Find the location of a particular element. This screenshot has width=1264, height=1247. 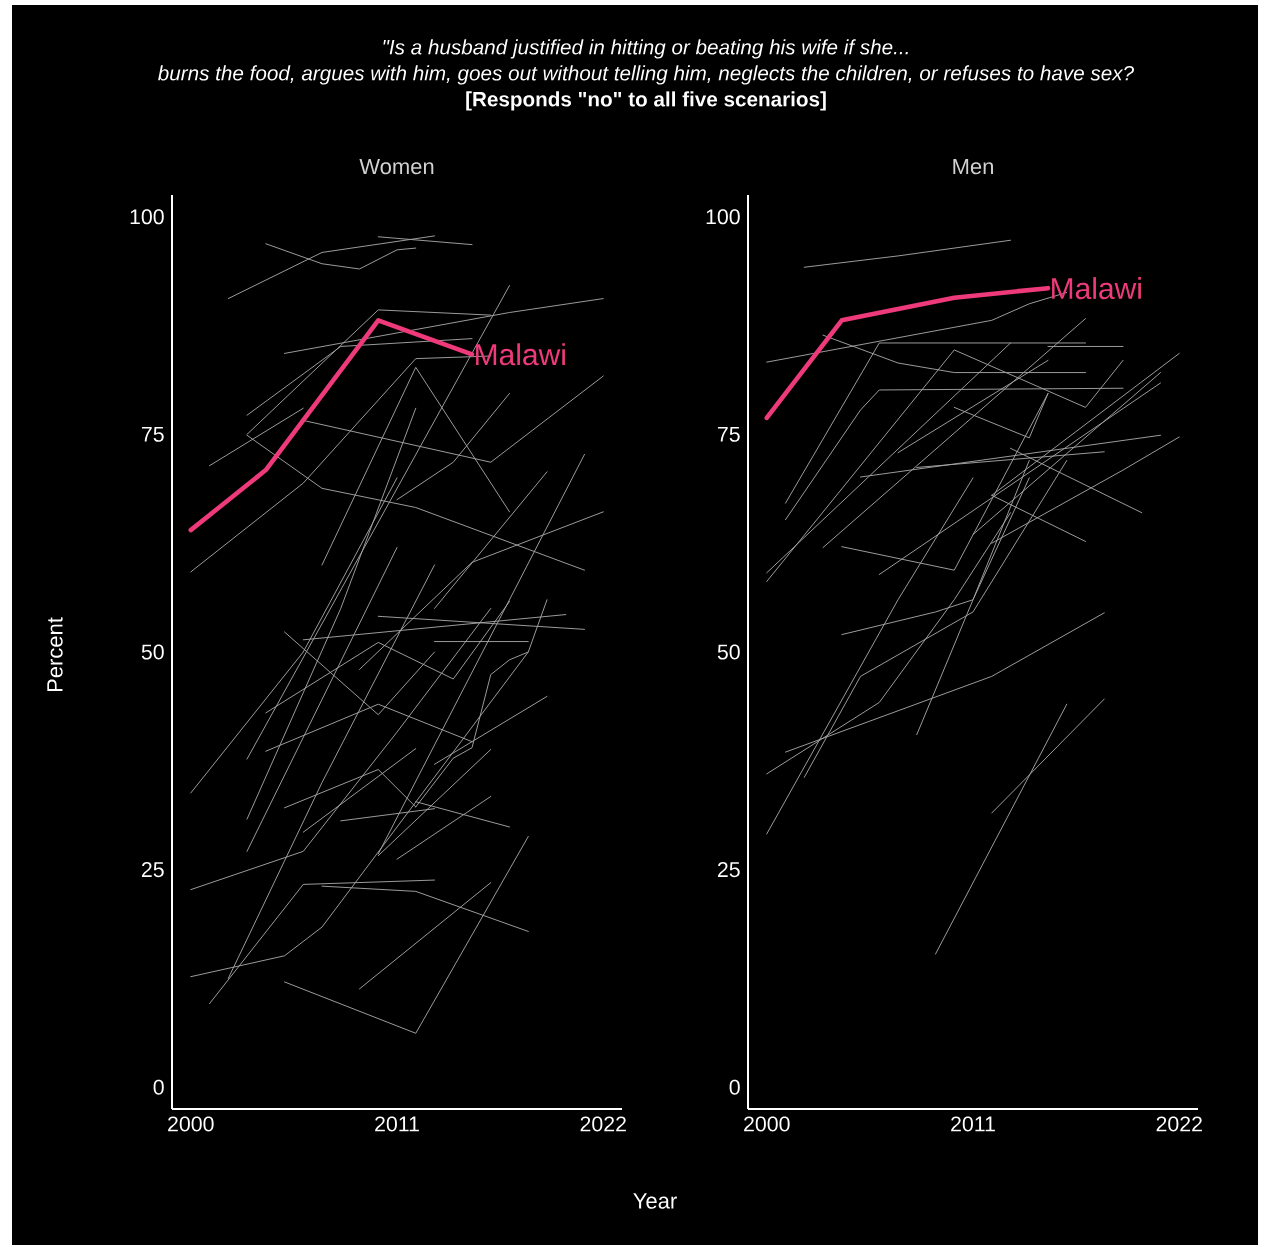

chart-title: Men is located at coordinates (973, 166).